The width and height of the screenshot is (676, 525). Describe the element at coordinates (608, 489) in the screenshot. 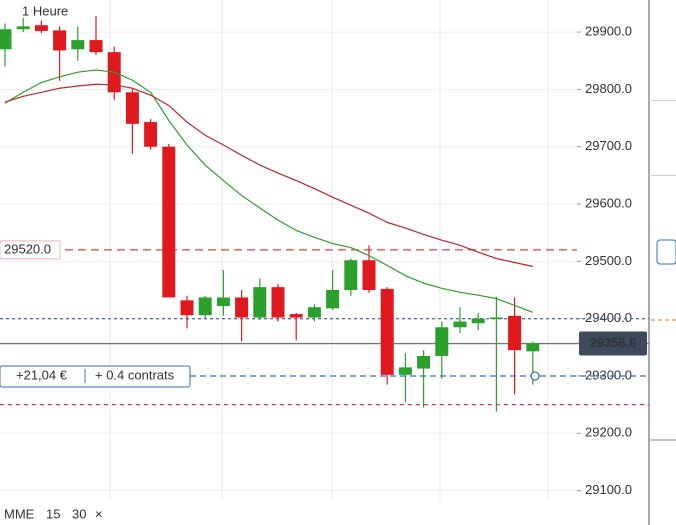

I see `y-tick-label: 29100.0` at that location.